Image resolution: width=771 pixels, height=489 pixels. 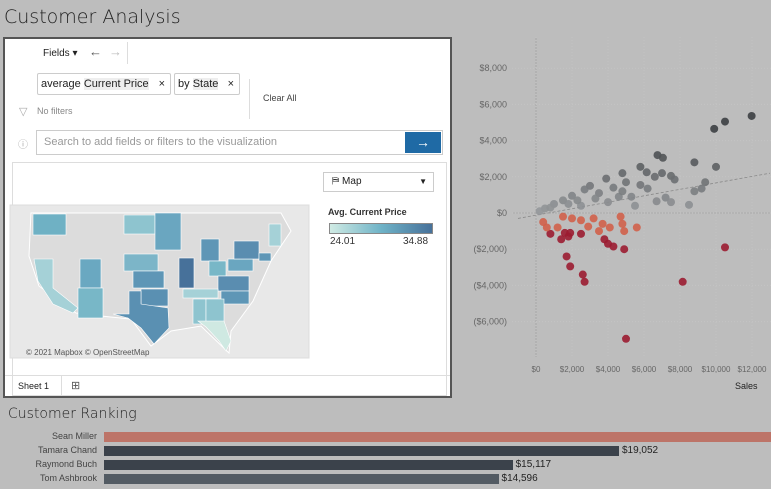 What do you see at coordinates (378, 182) in the screenshot?
I see `viz-type-dropdown: ⛿ Map ▼` at bounding box center [378, 182].